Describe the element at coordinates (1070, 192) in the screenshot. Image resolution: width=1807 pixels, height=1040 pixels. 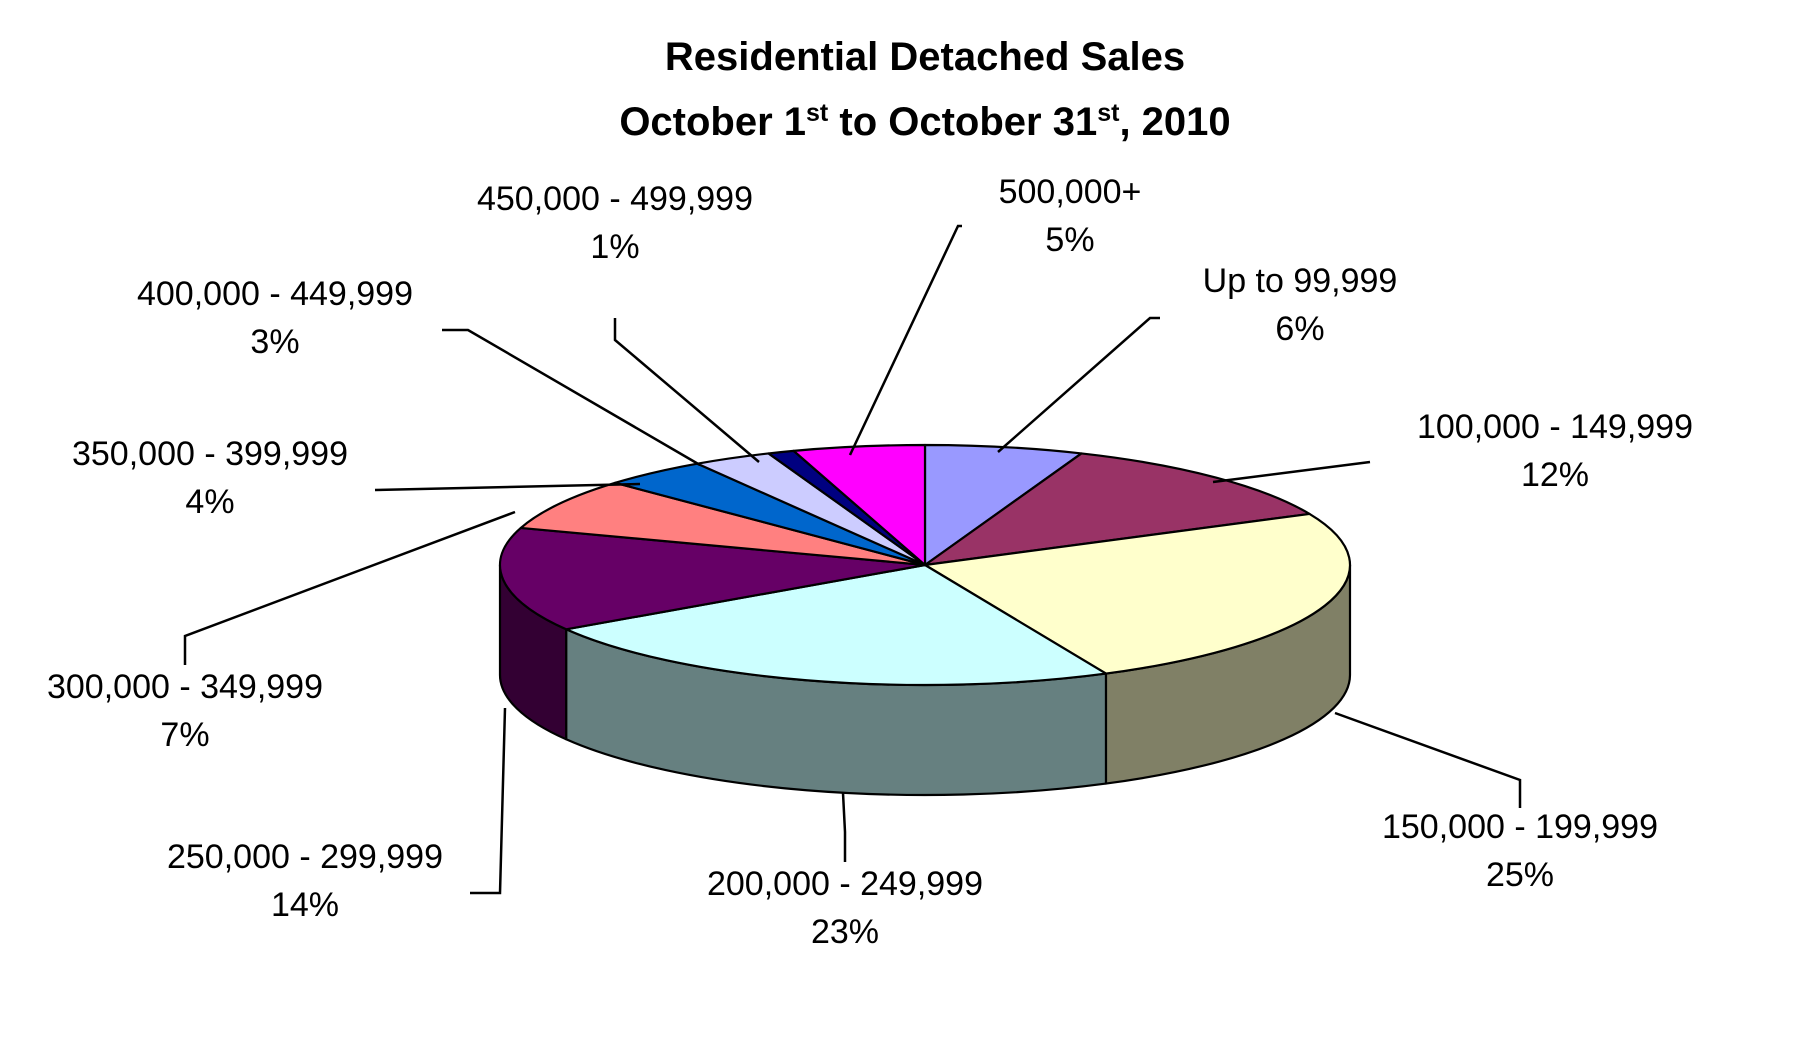
I see `slice-label-9: 500,000+` at that location.